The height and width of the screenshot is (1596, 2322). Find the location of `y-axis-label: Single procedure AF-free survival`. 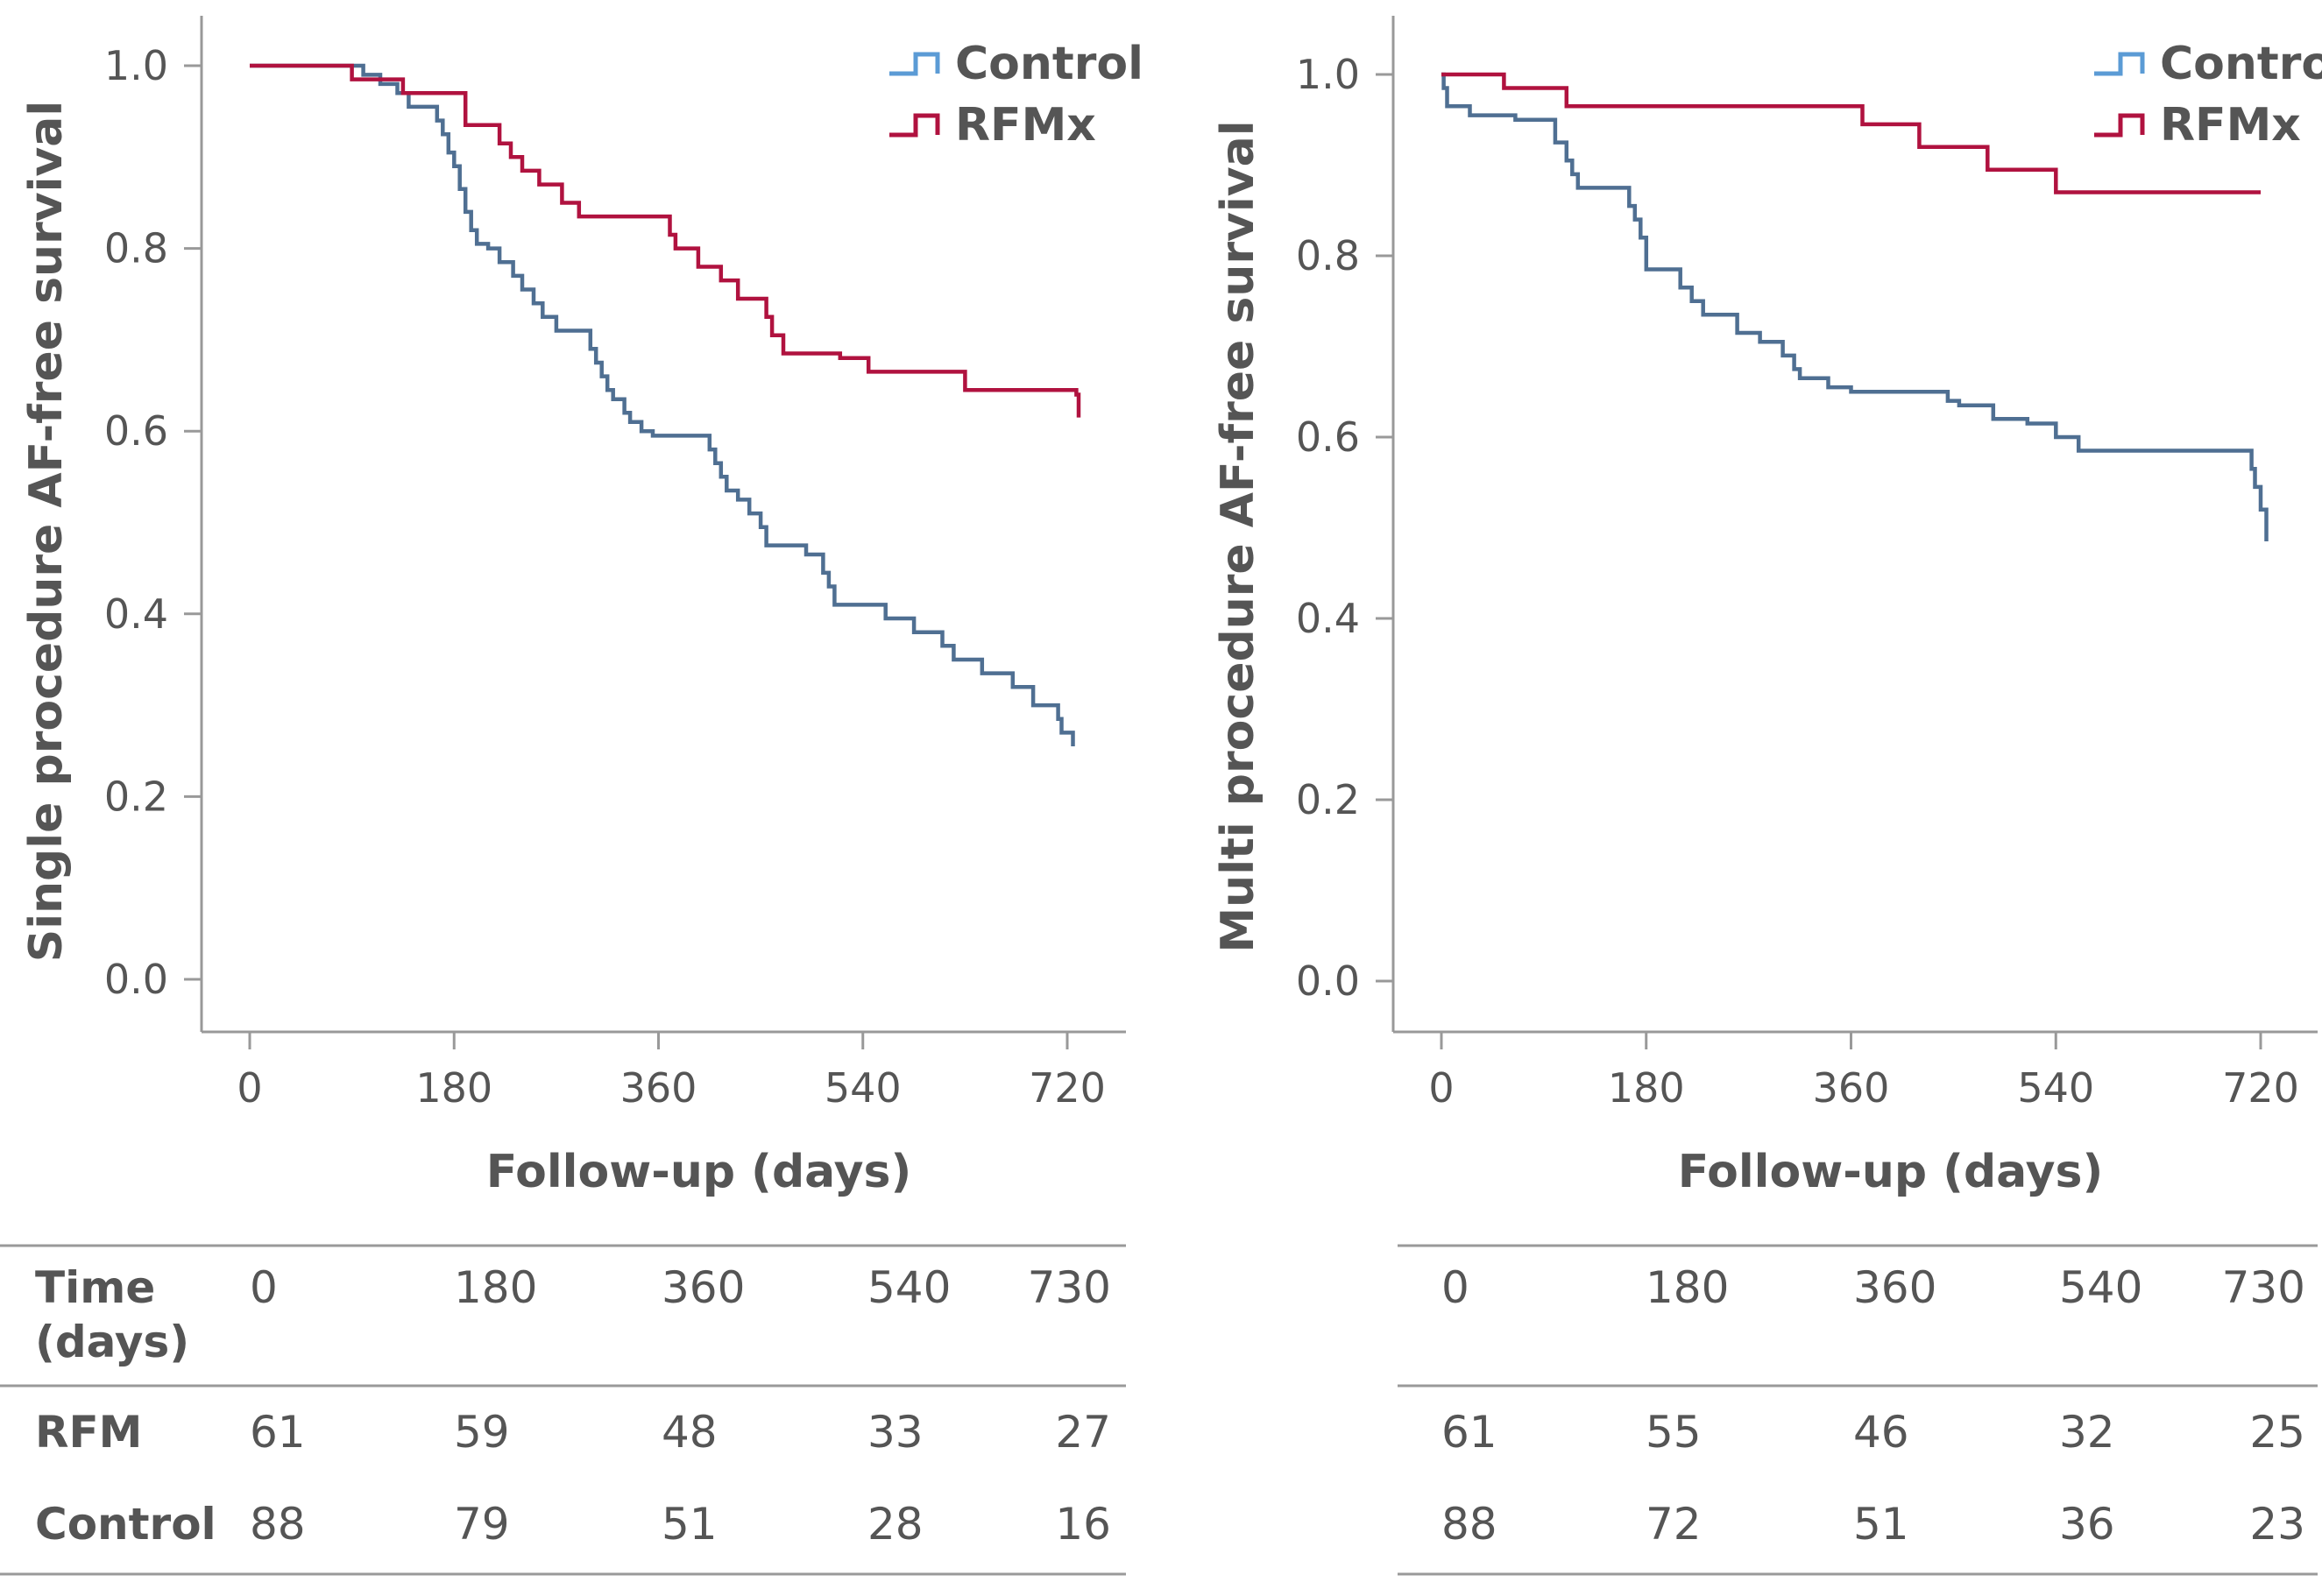

y-axis-label: Single procedure AF-free survival is located at coordinates (46, 531).